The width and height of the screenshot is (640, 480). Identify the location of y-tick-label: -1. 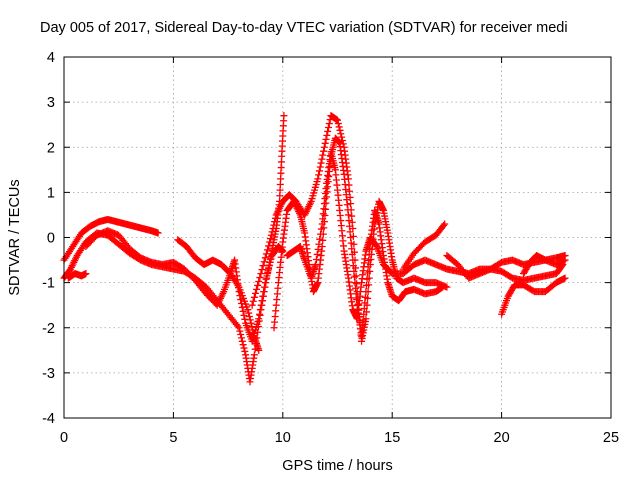
(48, 284).